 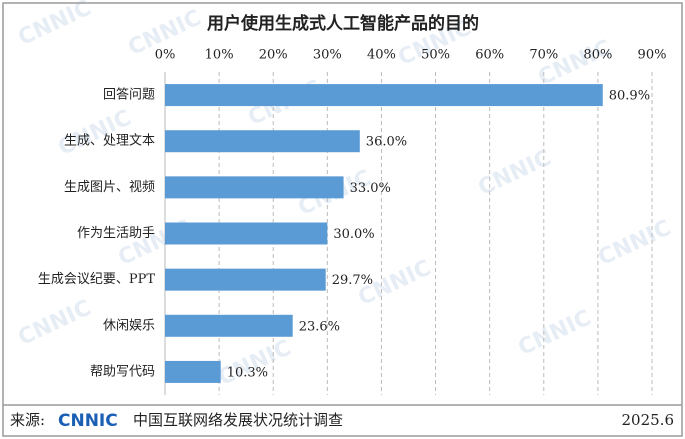 What do you see at coordinates (109, 141) in the screenshot?
I see `y-tick-label: 生成、处理文本` at bounding box center [109, 141].